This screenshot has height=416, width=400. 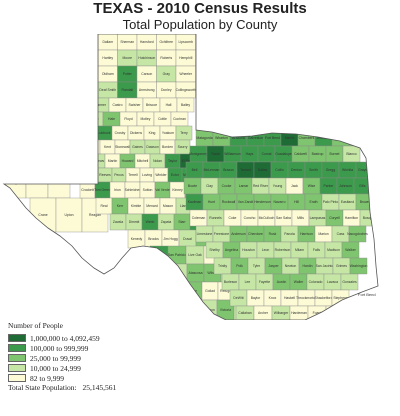 I want to click on county-label: Palo Pinto, so click(x=331, y=202).